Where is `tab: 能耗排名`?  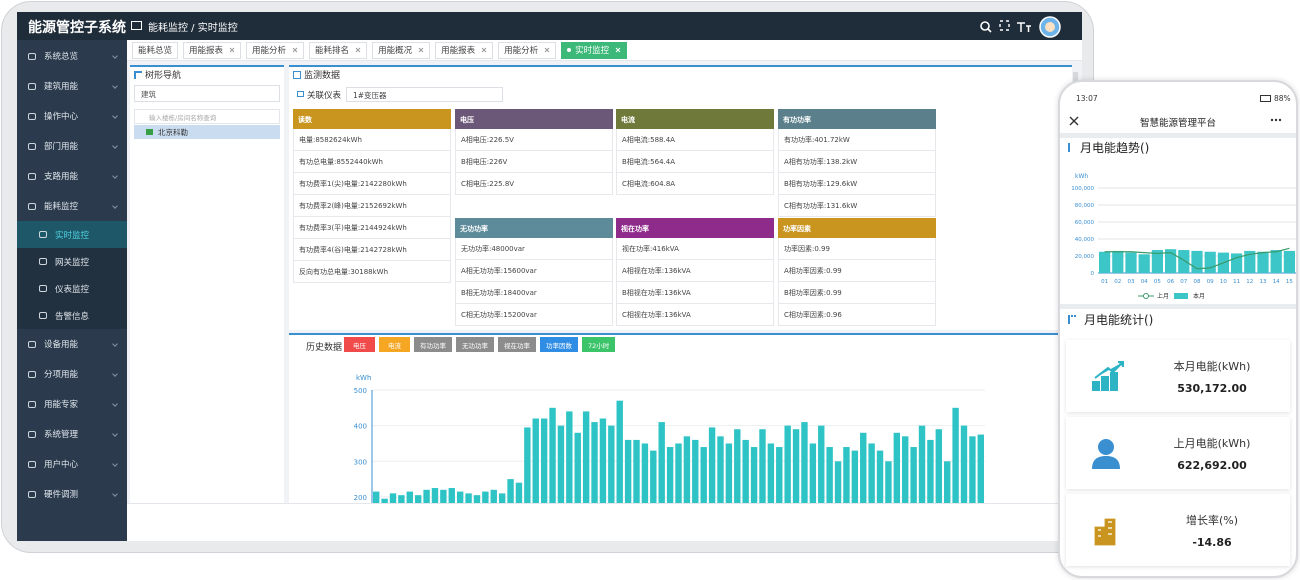
tab: 能耗排名 is located at coordinates (338, 50).